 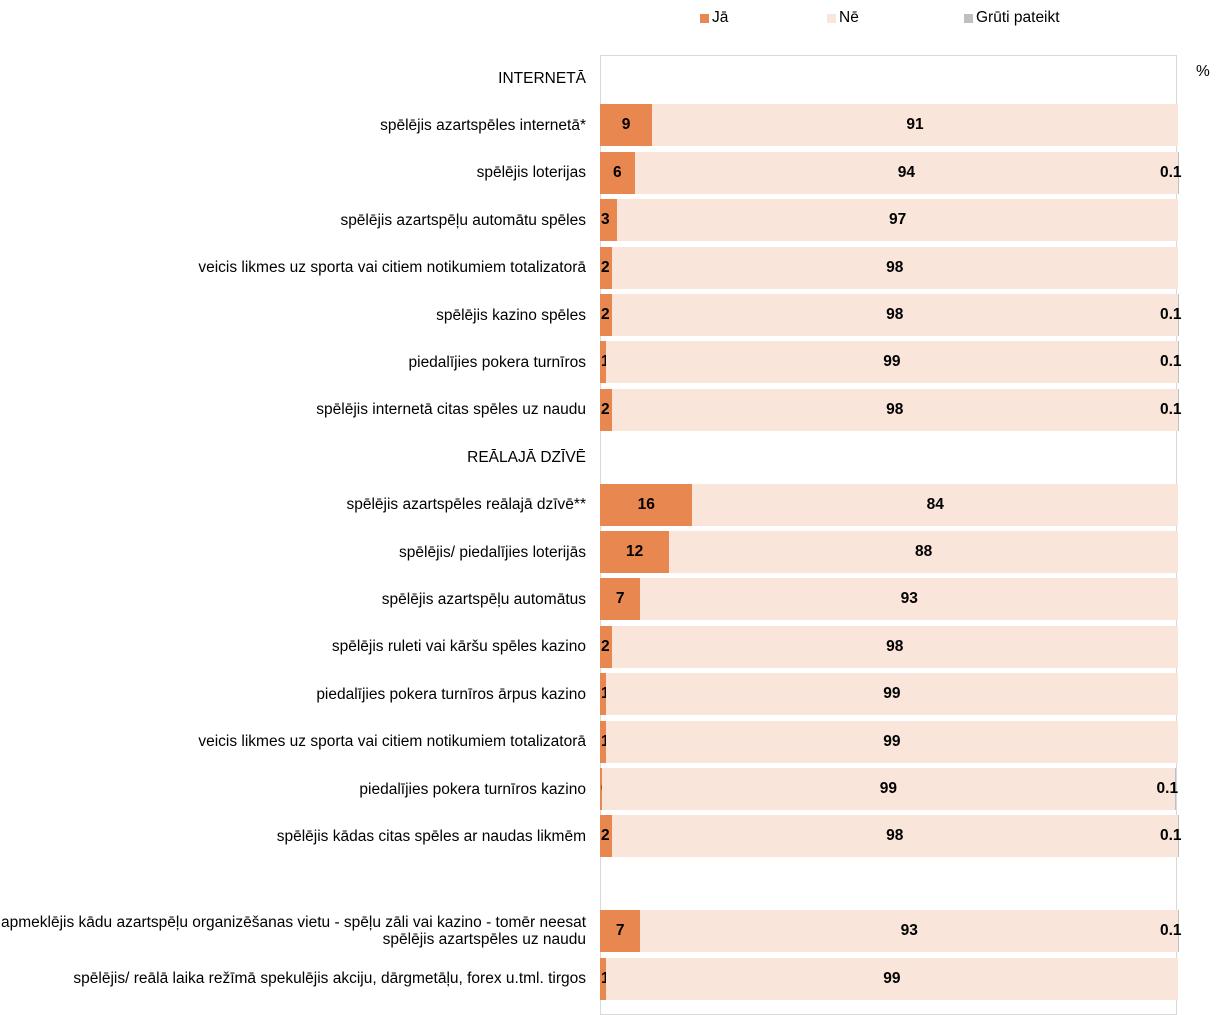 What do you see at coordinates (511, 315) in the screenshot?
I see `category-label: spēlējis kazino spēles` at bounding box center [511, 315].